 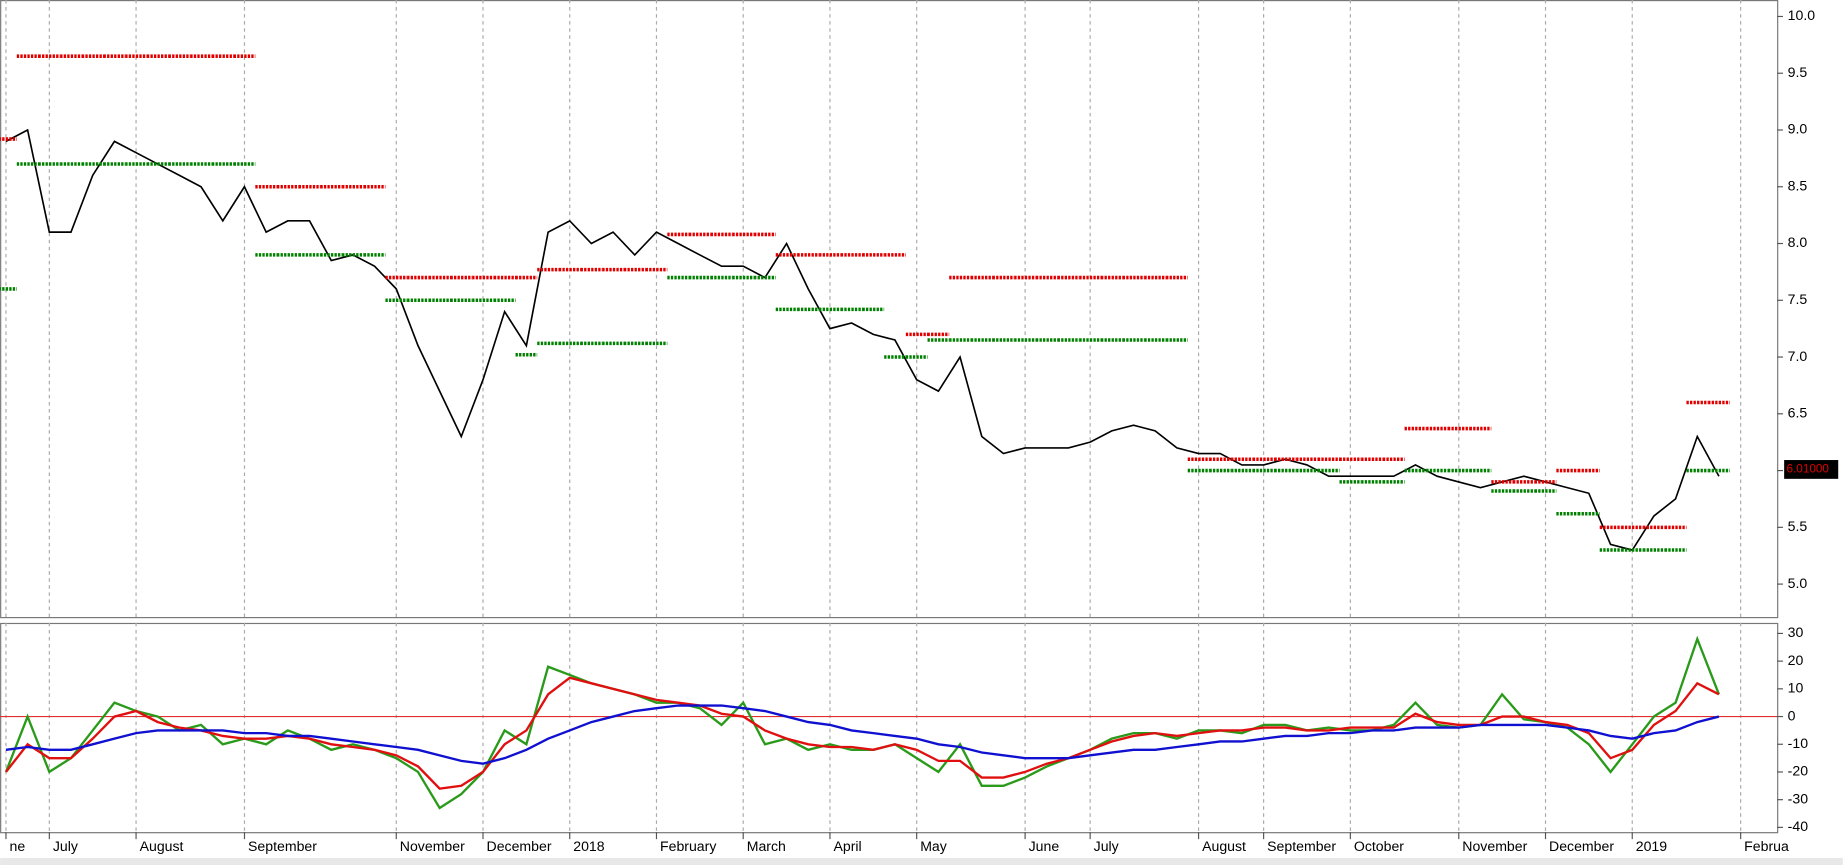 What do you see at coordinates (1798, 299) in the screenshot?
I see `y-tick-label: 7.5` at bounding box center [1798, 299].